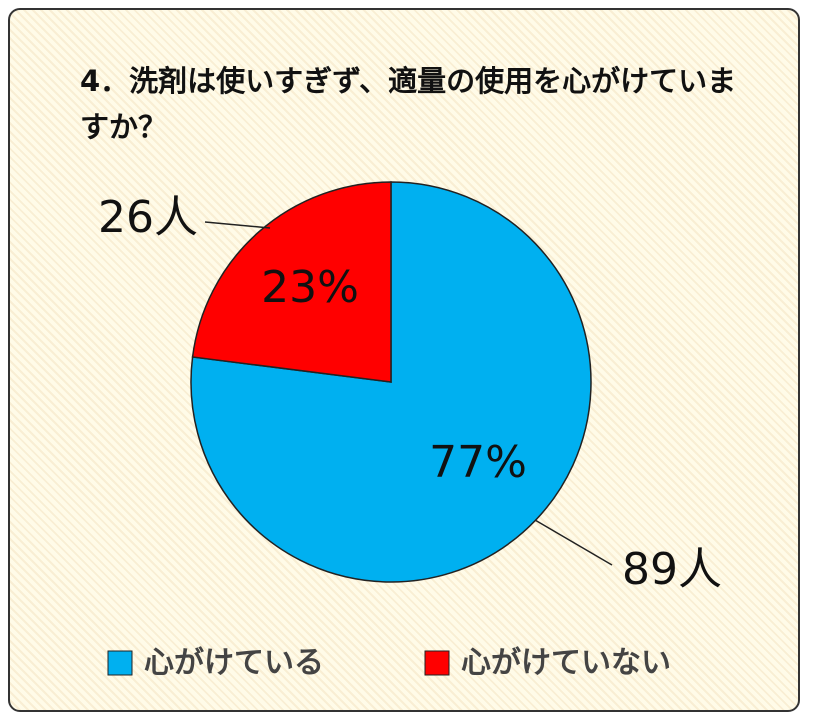 This screenshot has height=720, width=832. I want to click on chart-title: 4．洗剤は使いすぎず、適量の使用を心がけていますか？, so click(408, 104).